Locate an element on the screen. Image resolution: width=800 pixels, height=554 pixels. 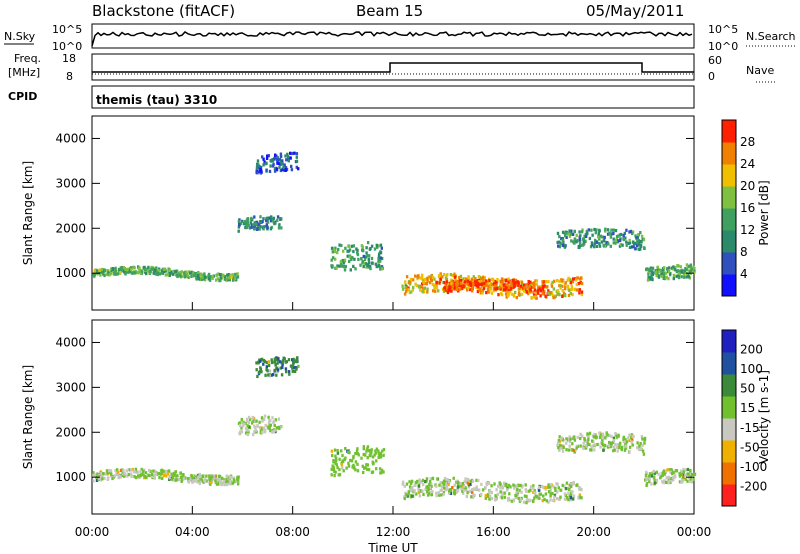
cpid-panel is located at coordinates (393, 97).